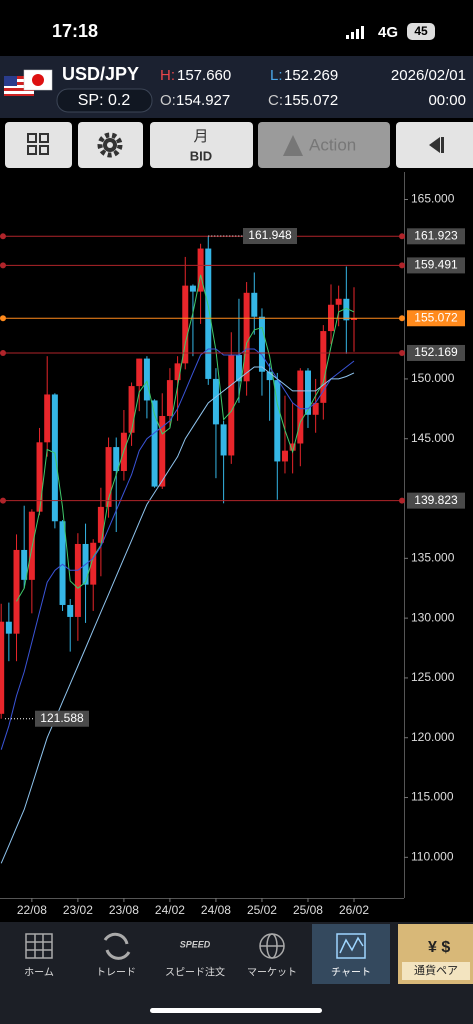 The height and width of the screenshot is (1024, 473). What do you see at coordinates (236, 973) in the screenshot?
I see `tab-bar` at bounding box center [236, 973].